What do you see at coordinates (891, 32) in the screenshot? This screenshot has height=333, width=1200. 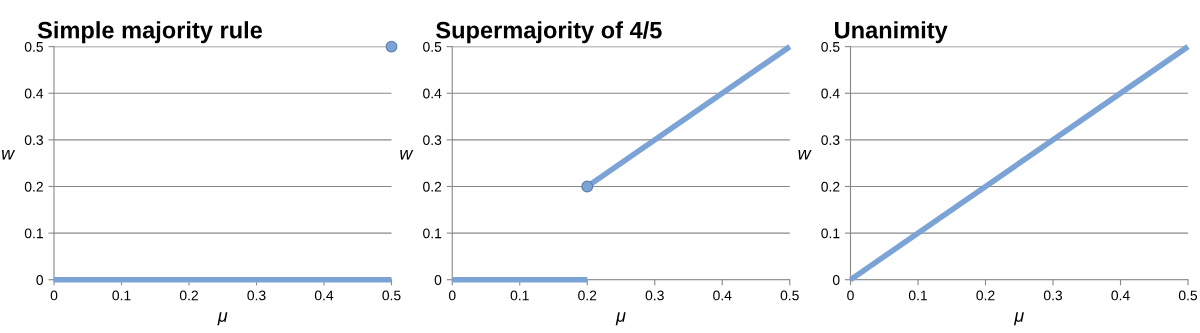 I see `chart-title: Unanimity` at bounding box center [891, 32].